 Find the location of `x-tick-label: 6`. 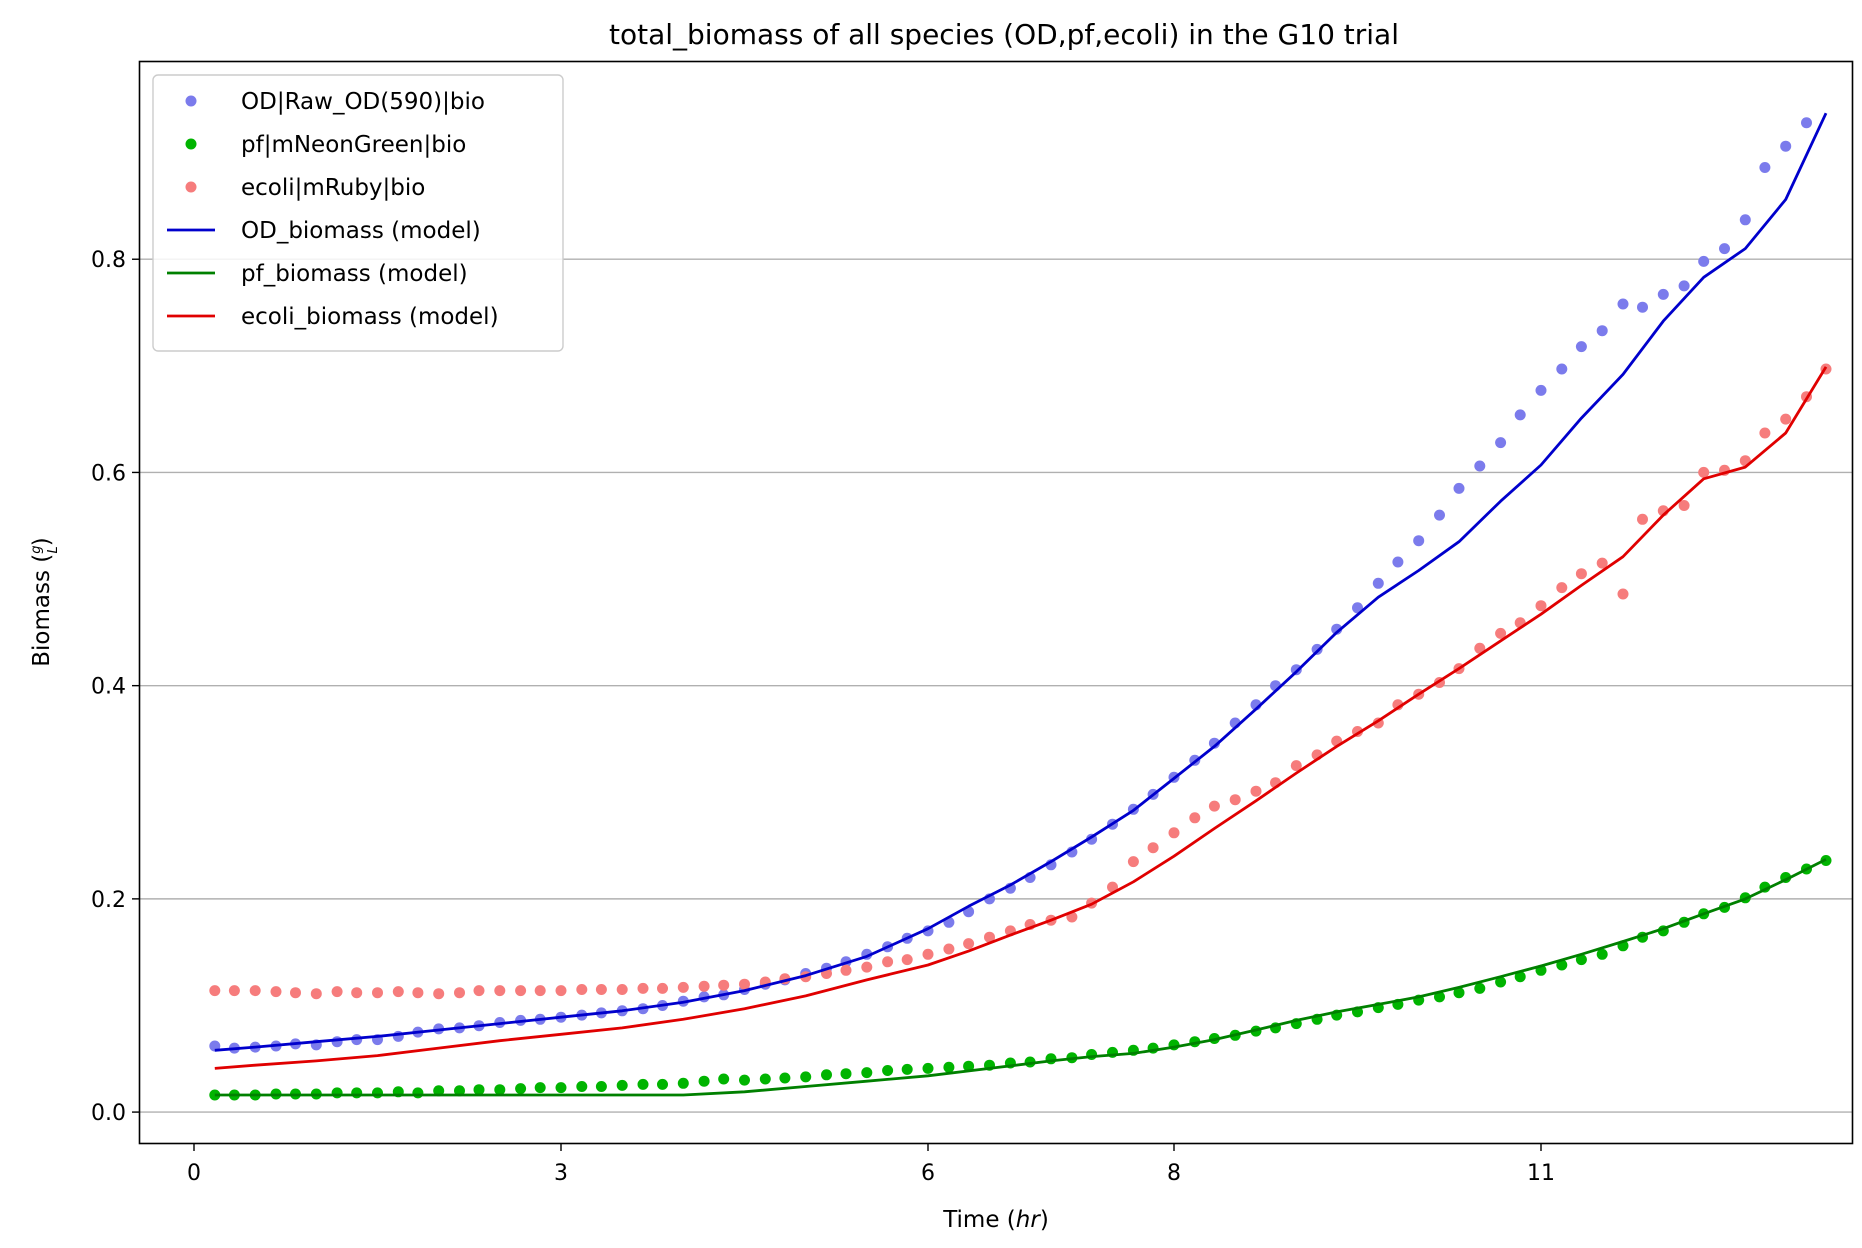

x-tick-label: 6 is located at coordinates (928, 1173).